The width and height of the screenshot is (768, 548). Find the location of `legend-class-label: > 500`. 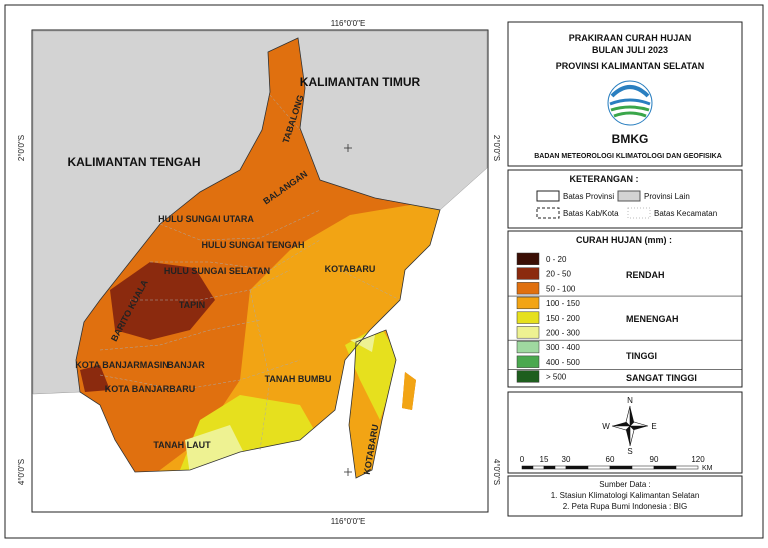

legend-class-label: > 500 is located at coordinates (556, 377).